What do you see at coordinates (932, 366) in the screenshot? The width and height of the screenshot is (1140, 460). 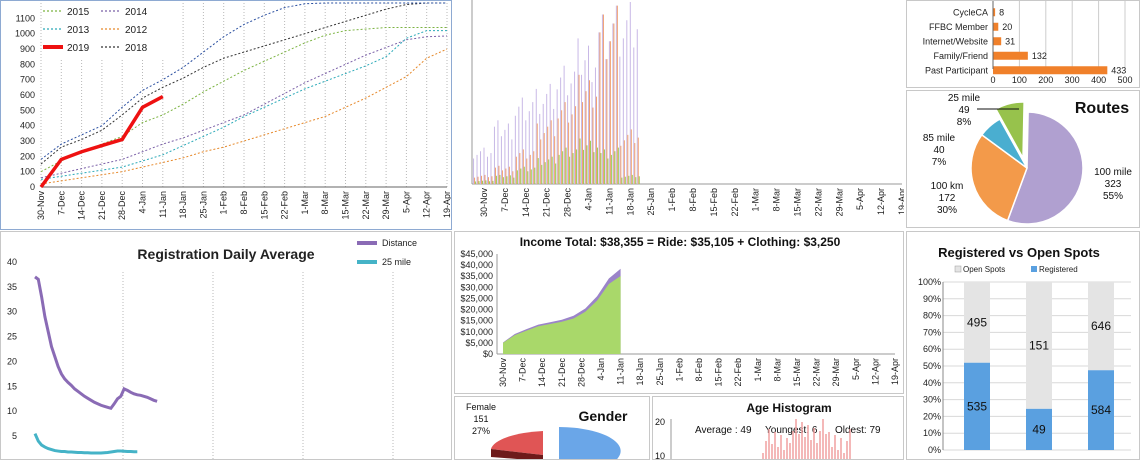 I see `y-tick-label: 50%` at bounding box center [932, 366].